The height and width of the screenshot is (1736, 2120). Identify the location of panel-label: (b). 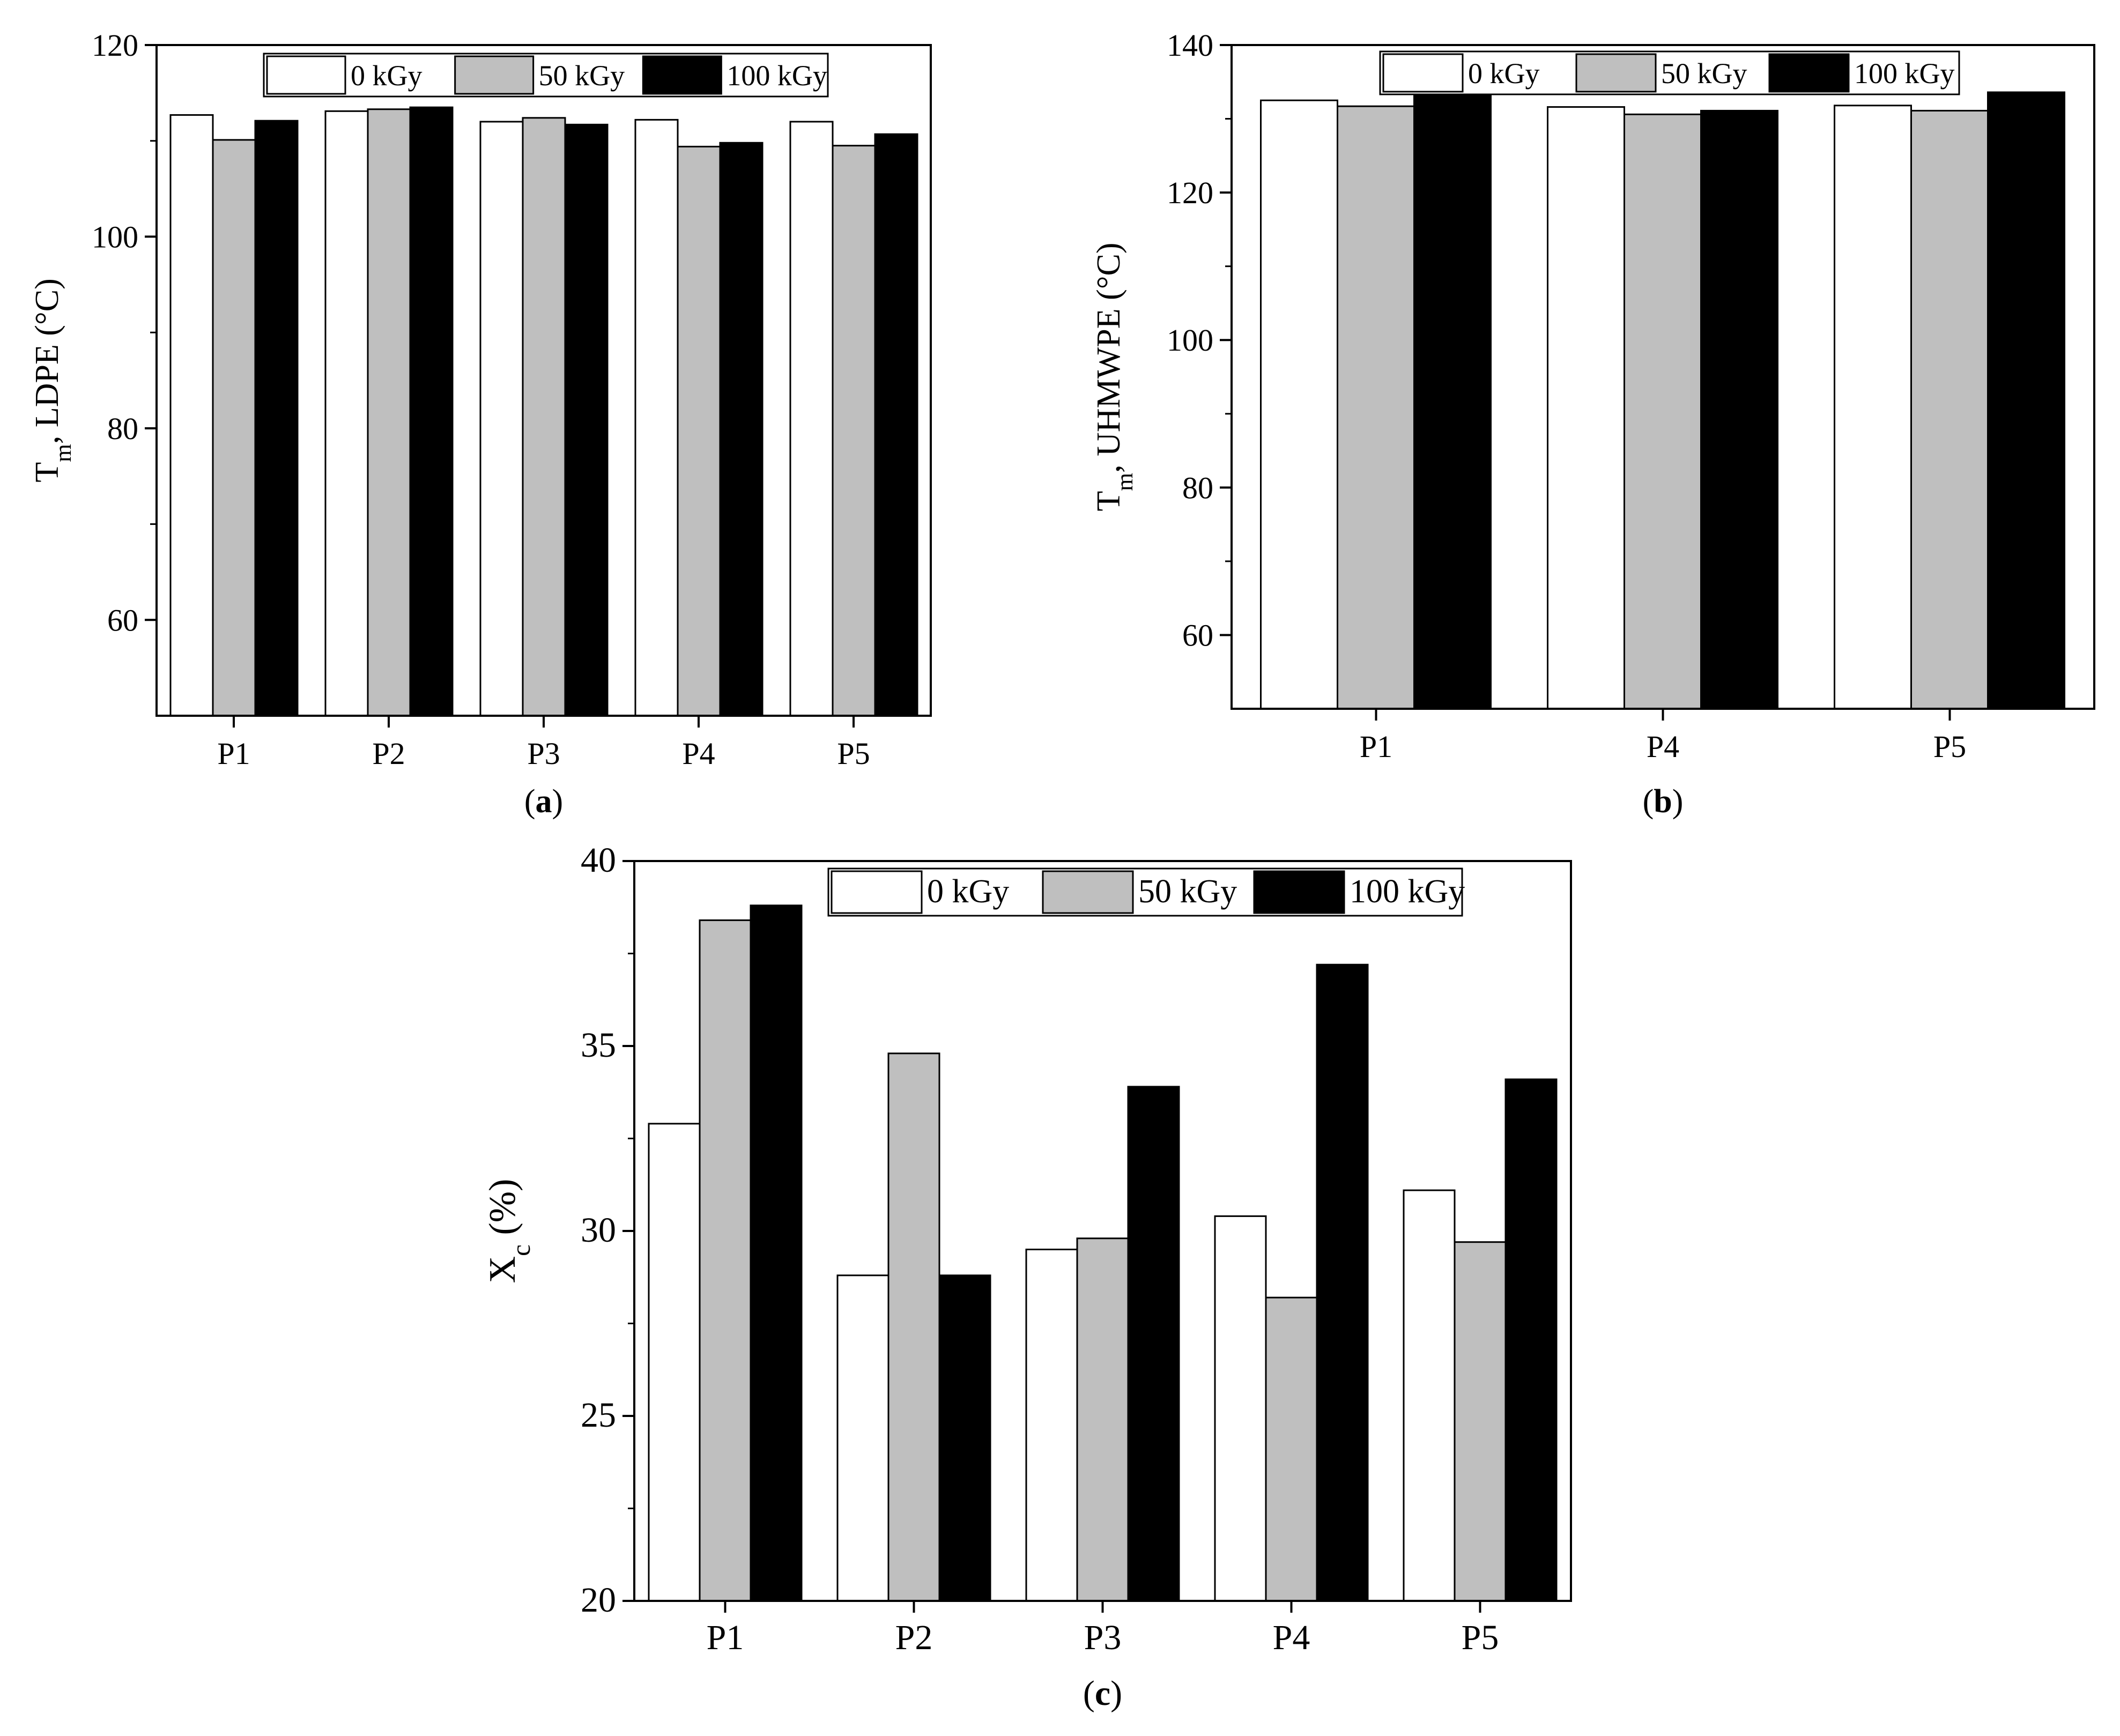
(1664, 802).